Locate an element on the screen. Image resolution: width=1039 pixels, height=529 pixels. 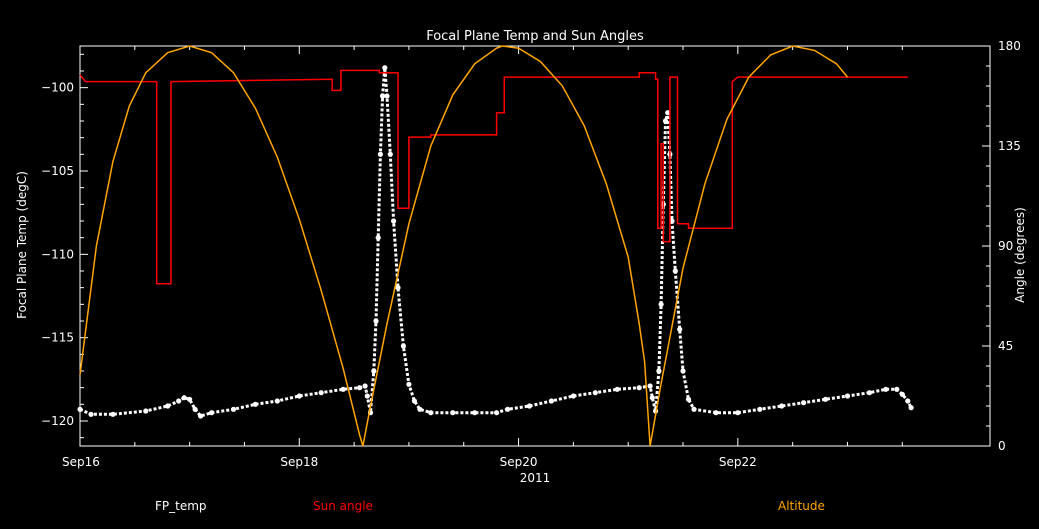
y-left-tick-label: −105 is located at coordinates (57, 171).